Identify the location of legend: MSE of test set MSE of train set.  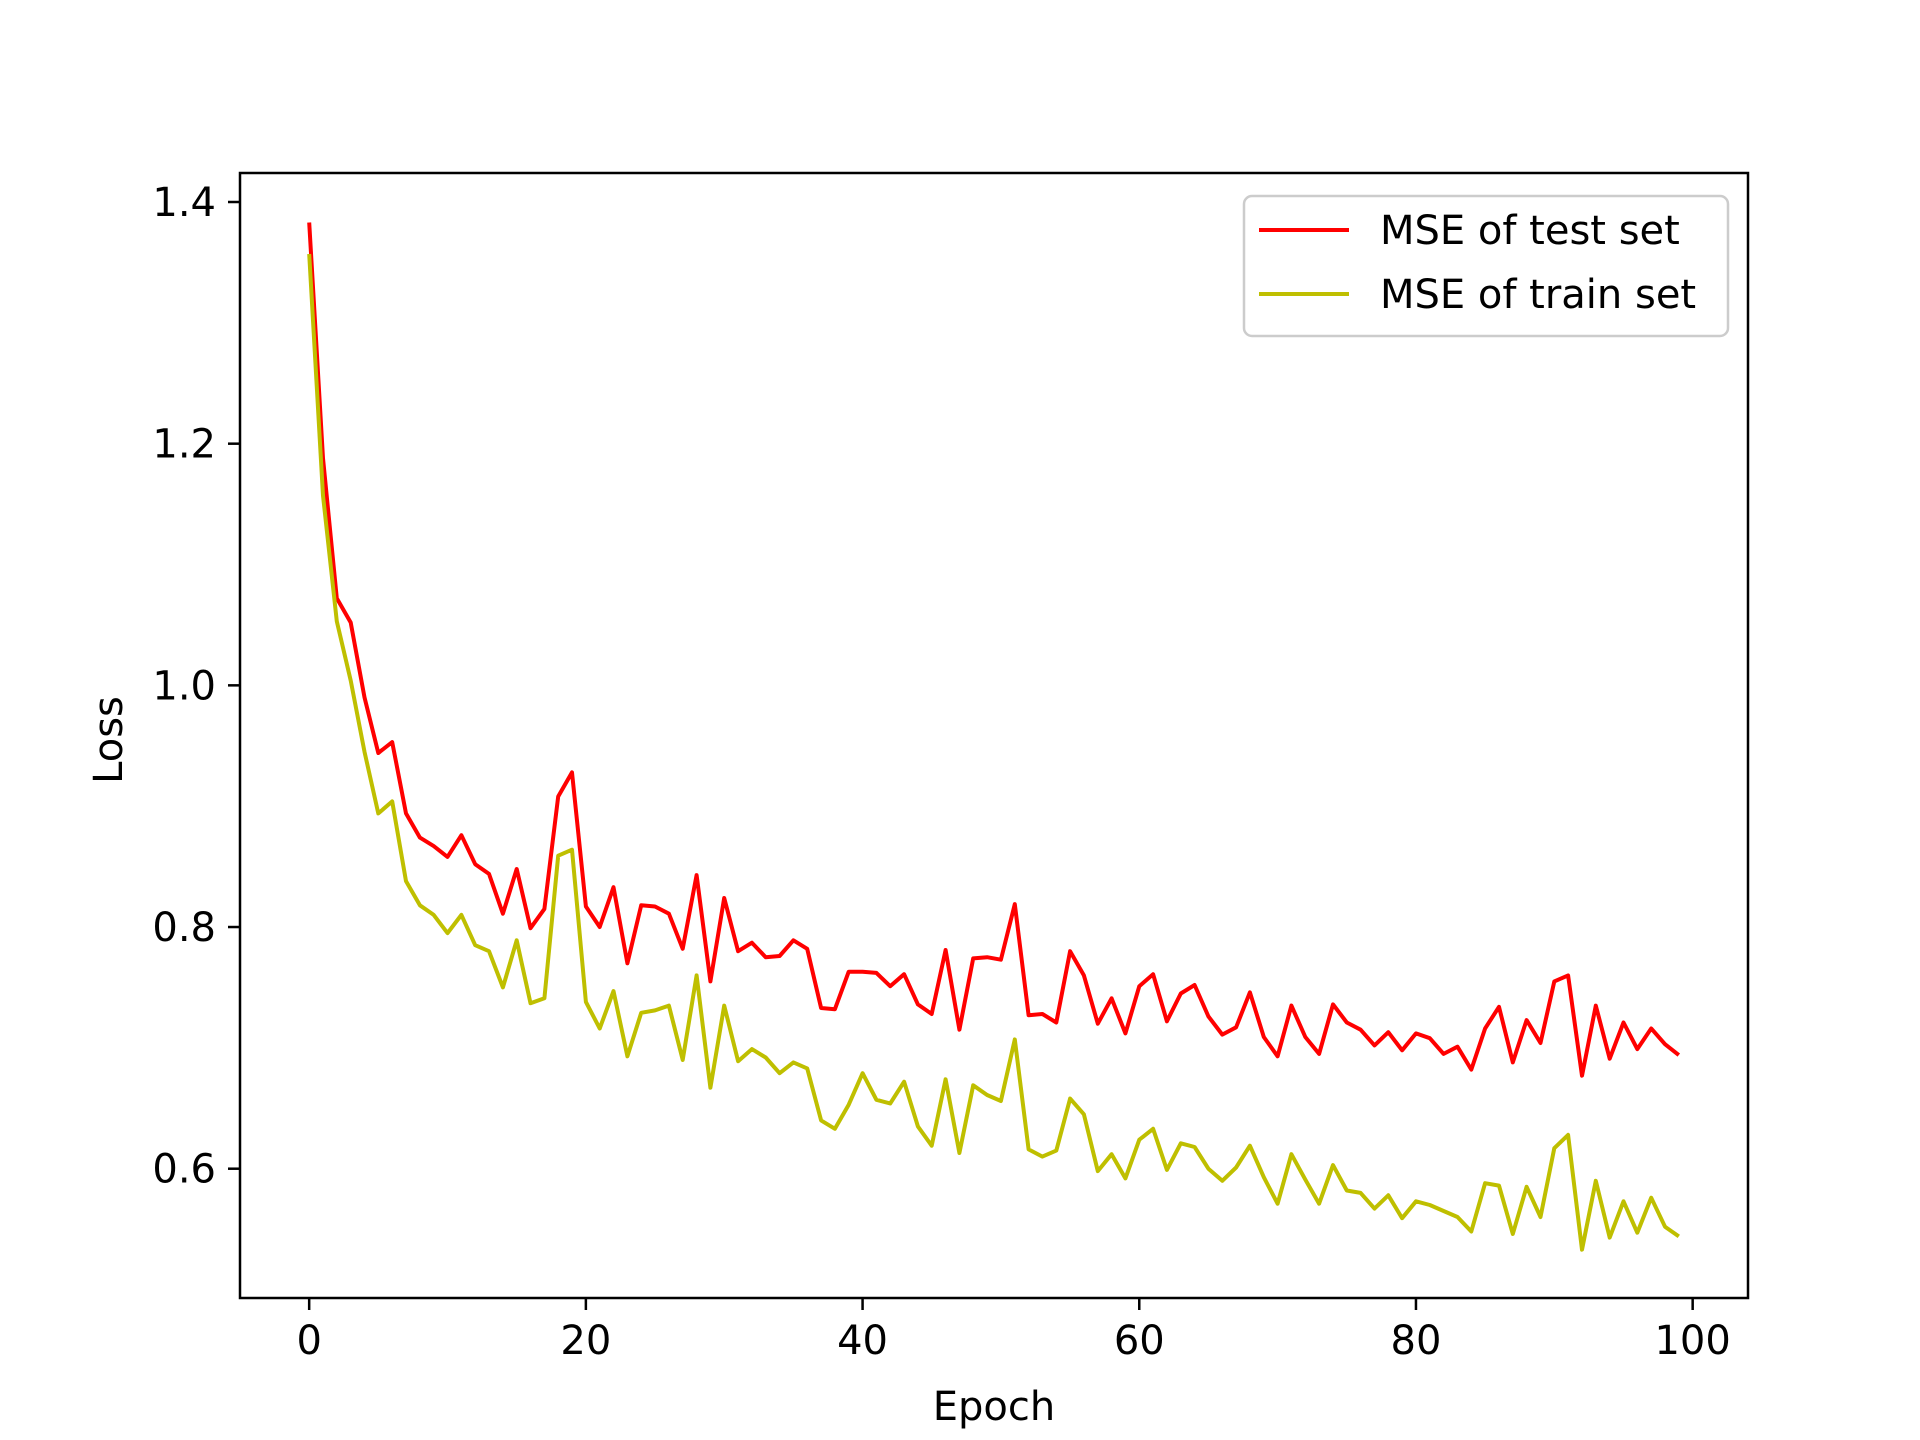
(1486, 266).